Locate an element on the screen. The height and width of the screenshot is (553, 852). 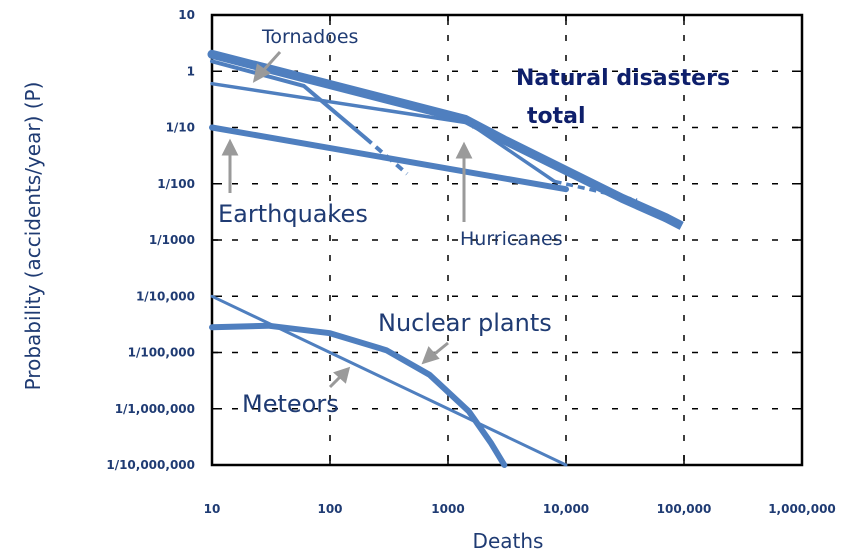
y-tick-label: 1/10,000 is located at coordinates (165, 296).